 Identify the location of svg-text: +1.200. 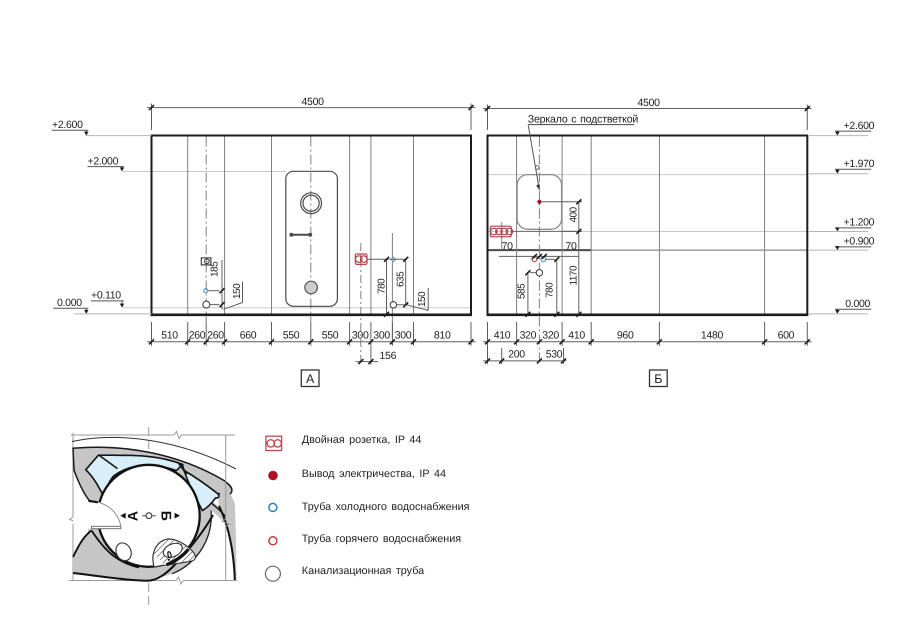
(859, 223).